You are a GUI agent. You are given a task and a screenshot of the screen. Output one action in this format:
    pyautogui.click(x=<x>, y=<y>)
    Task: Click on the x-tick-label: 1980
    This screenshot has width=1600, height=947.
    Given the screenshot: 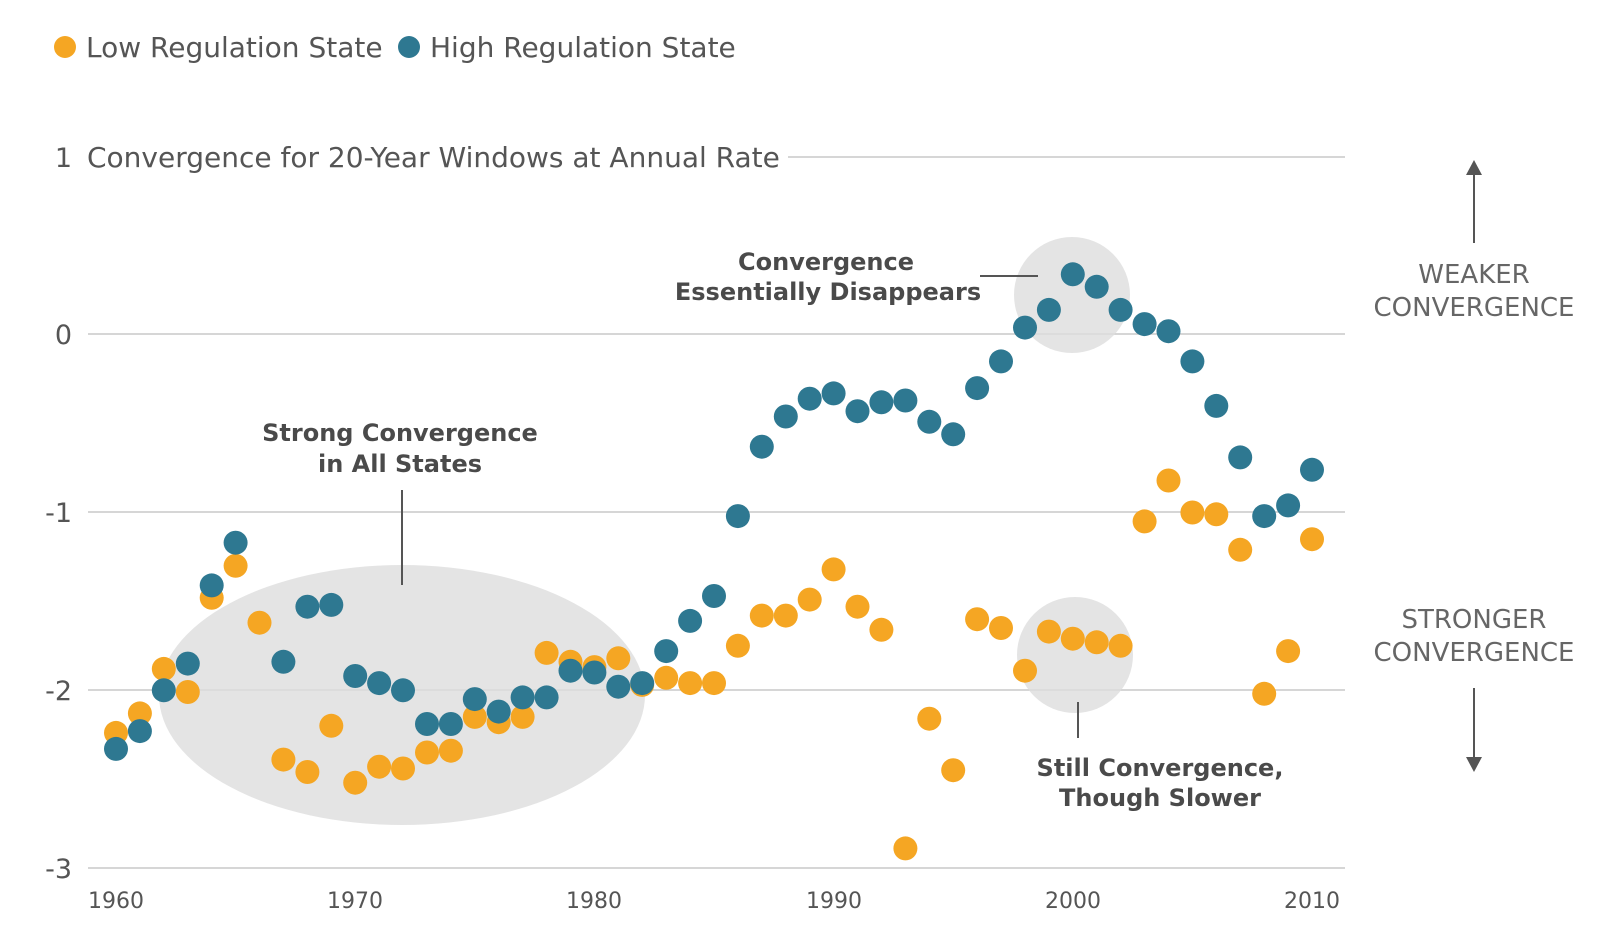 What is the action you would take?
    pyautogui.click(x=594, y=901)
    